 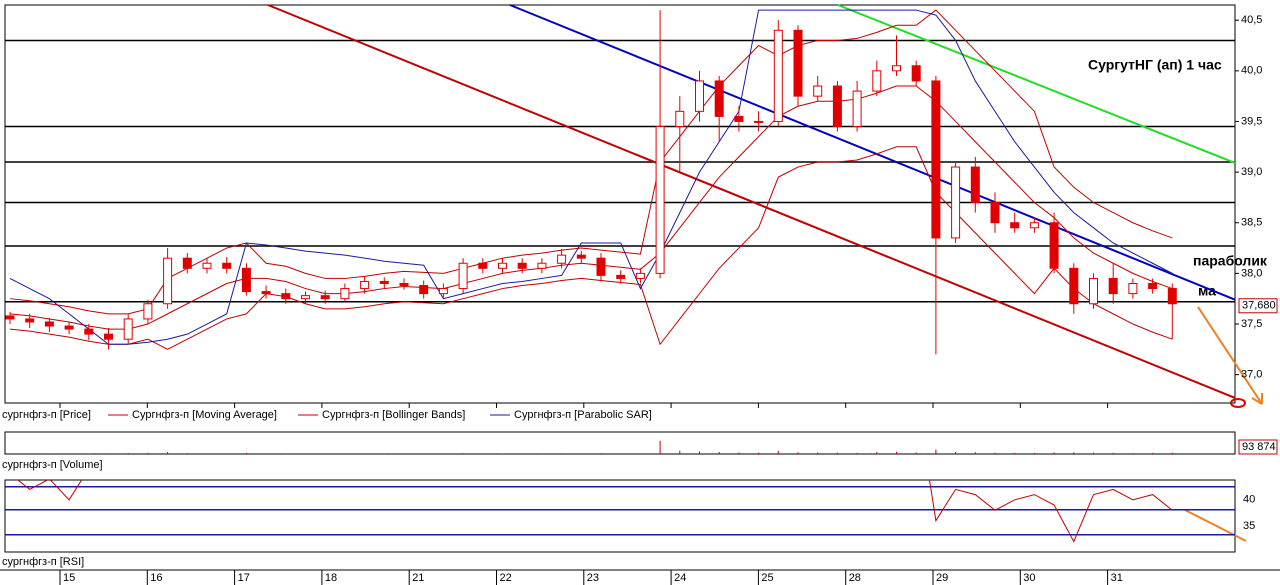 What do you see at coordinates (204, 415) in the screenshot?
I see `legend-item: Сургнфгз-п [Moving Average]` at bounding box center [204, 415].